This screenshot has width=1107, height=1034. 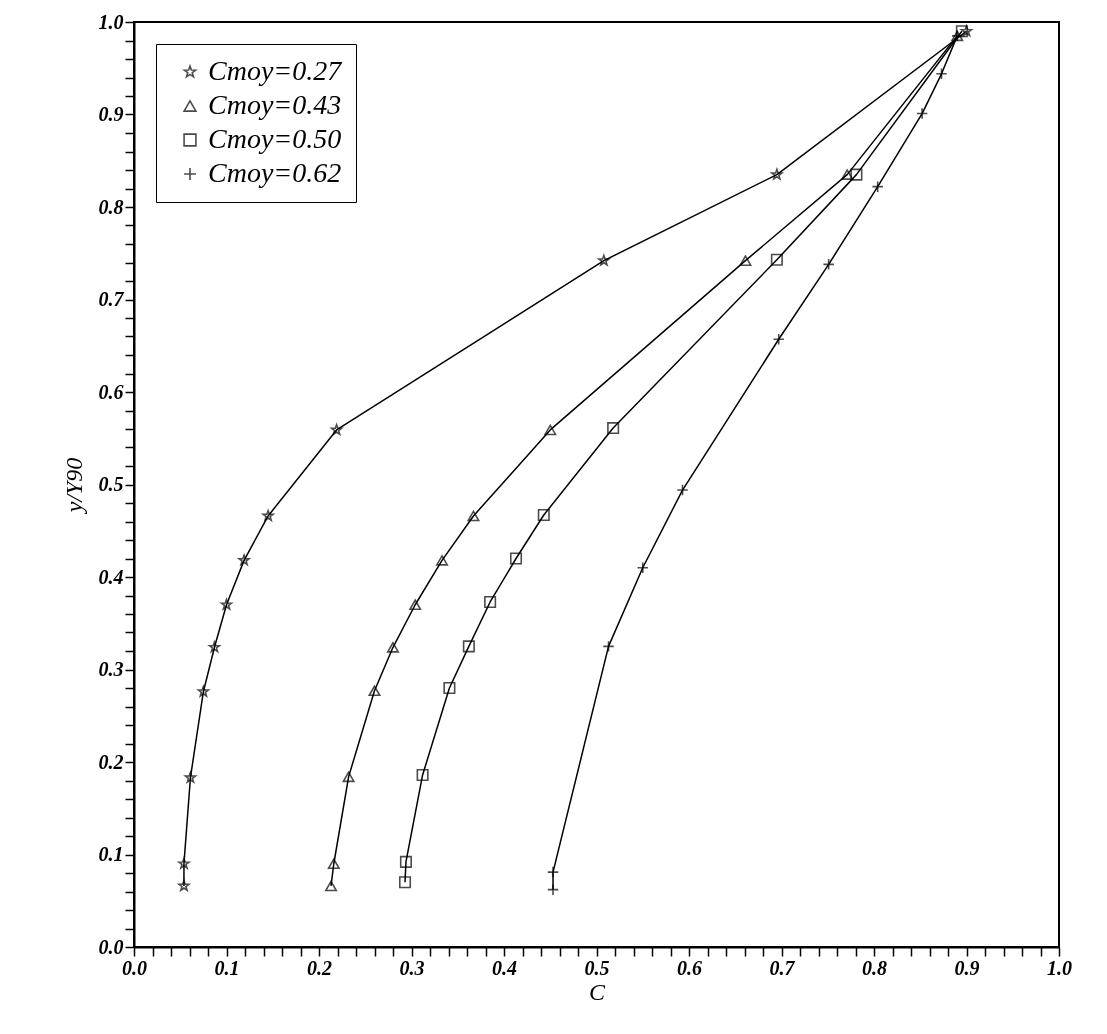 What do you see at coordinates (111, 946) in the screenshot?
I see `y-tick-label: 0.0` at bounding box center [111, 946].